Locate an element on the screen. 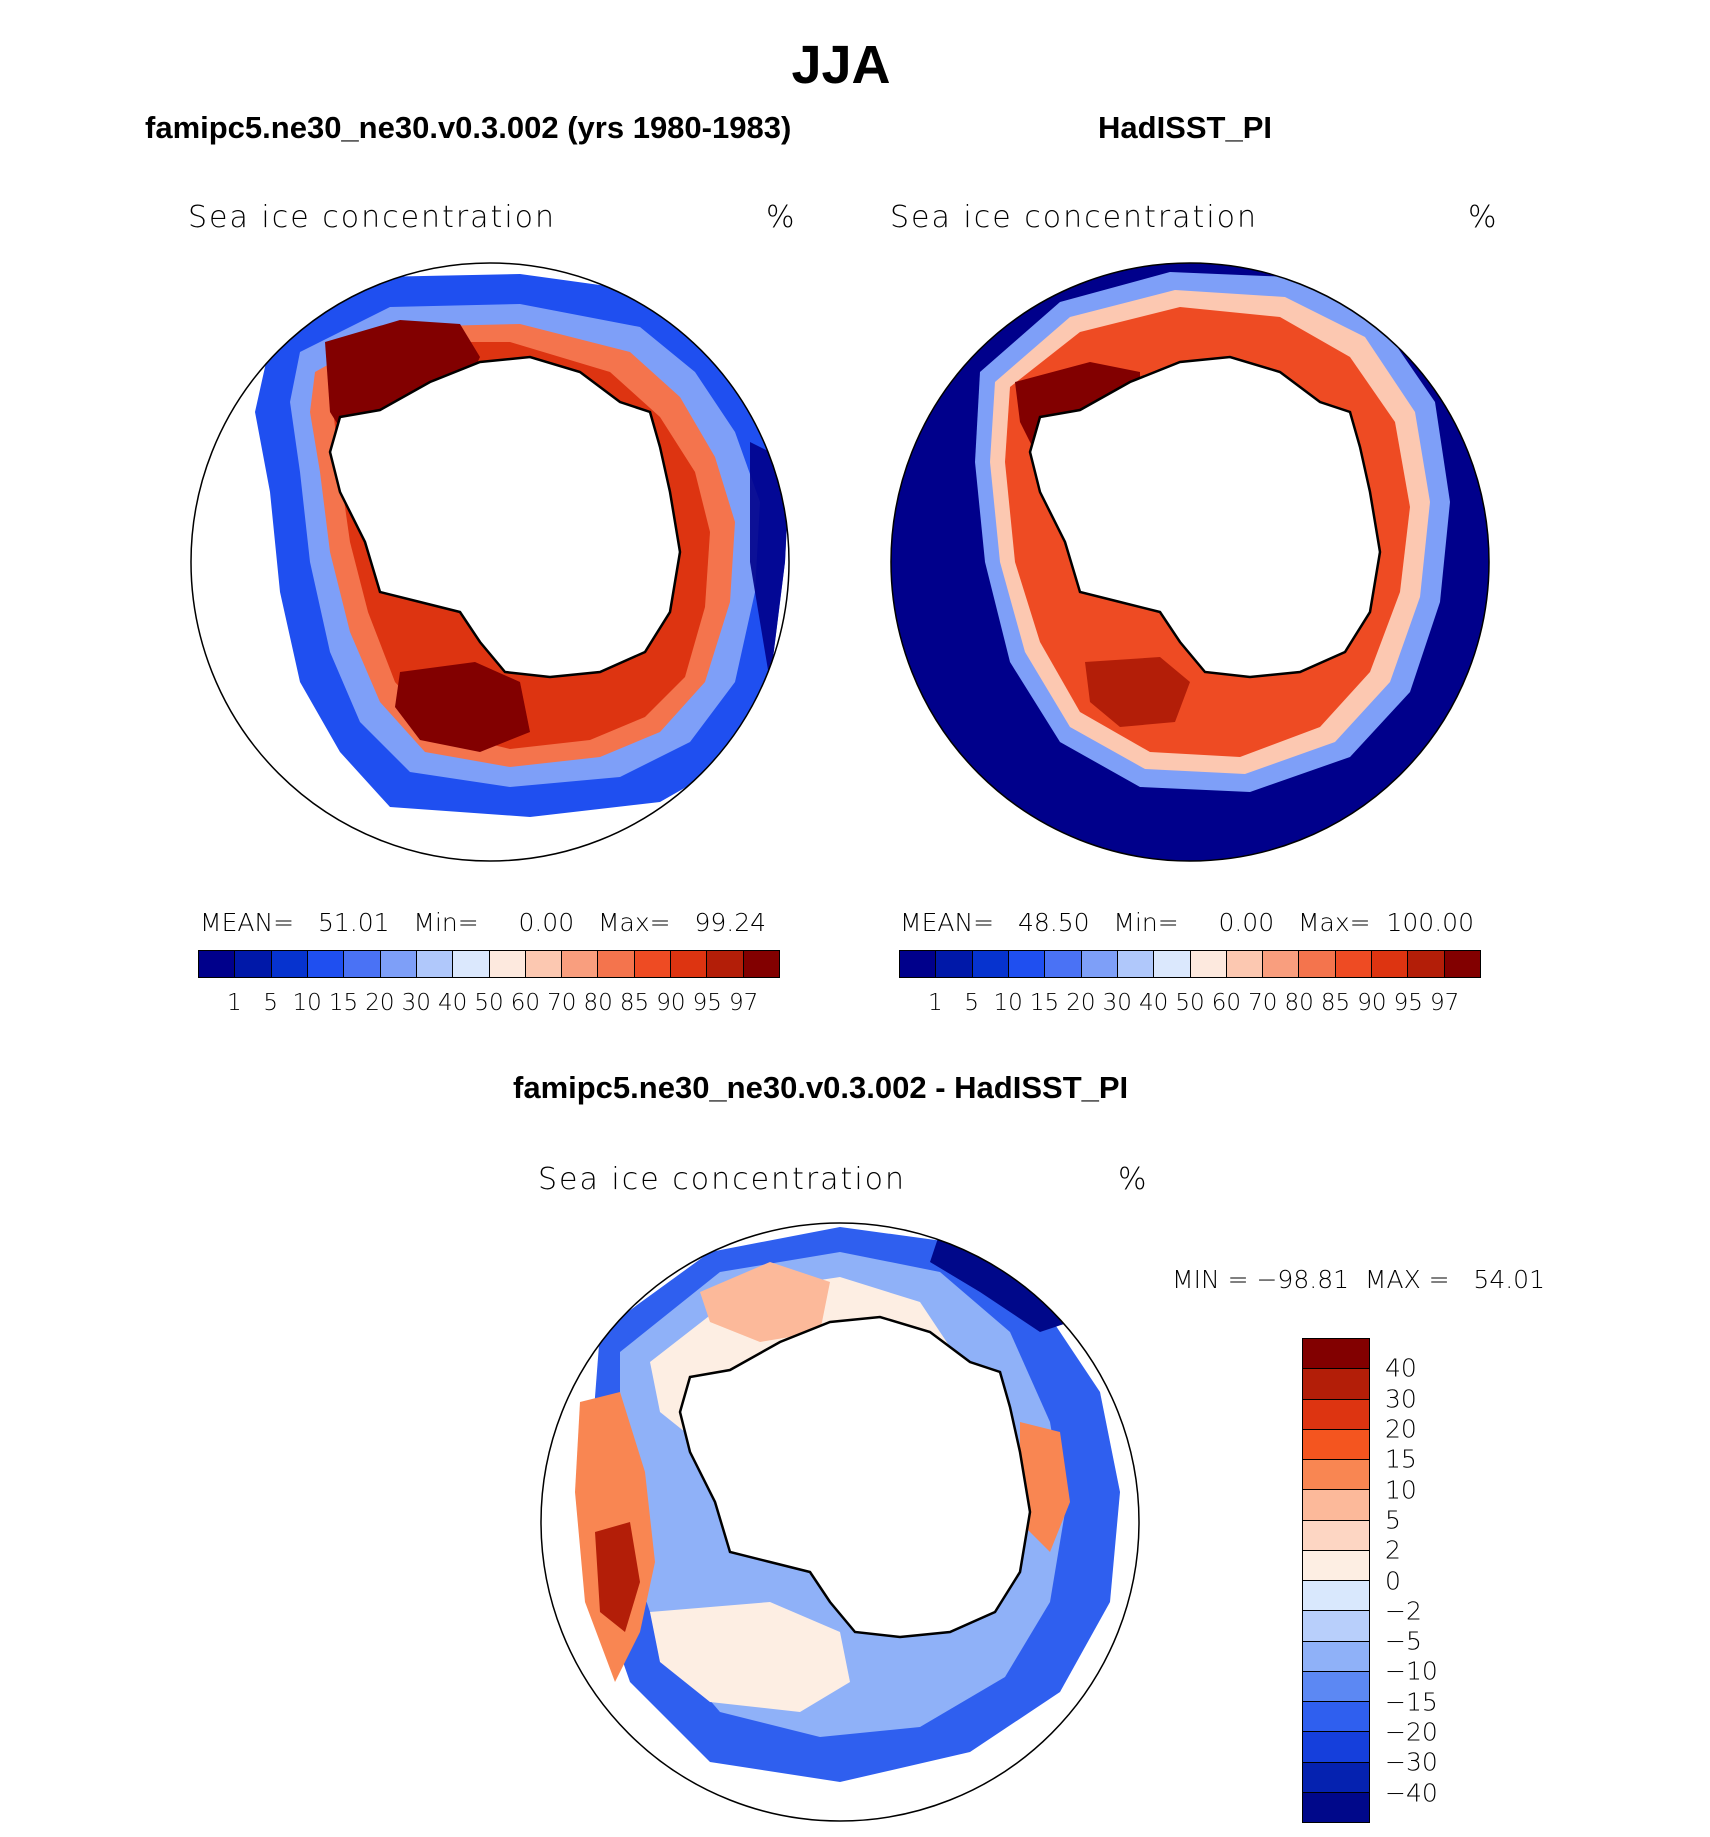  panel-1-colorbar-ticks: 1 5 10 15 20 30 40 50 60 70 80 85 90 95 97 is located at coordinates (489, 1005).